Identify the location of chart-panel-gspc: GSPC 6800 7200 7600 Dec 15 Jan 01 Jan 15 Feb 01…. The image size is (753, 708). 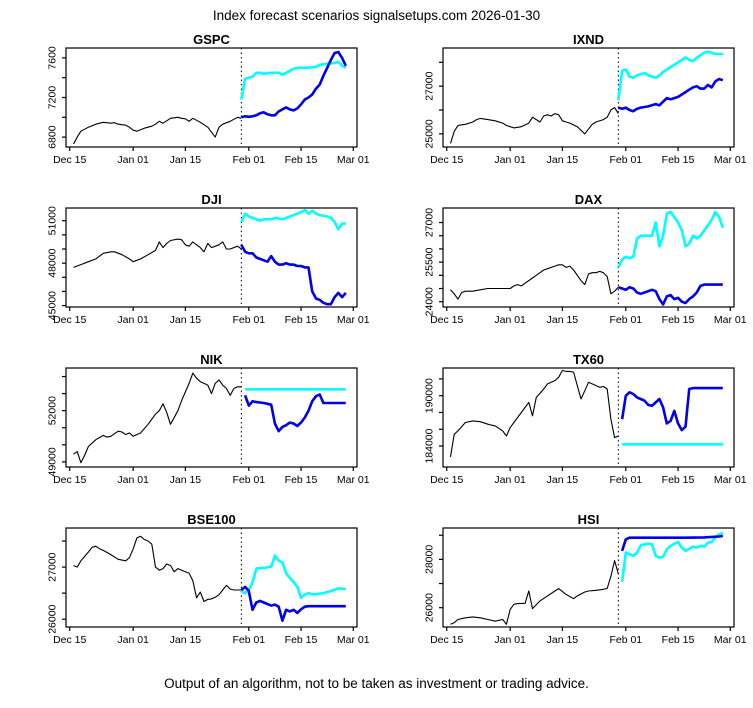
(188, 114).